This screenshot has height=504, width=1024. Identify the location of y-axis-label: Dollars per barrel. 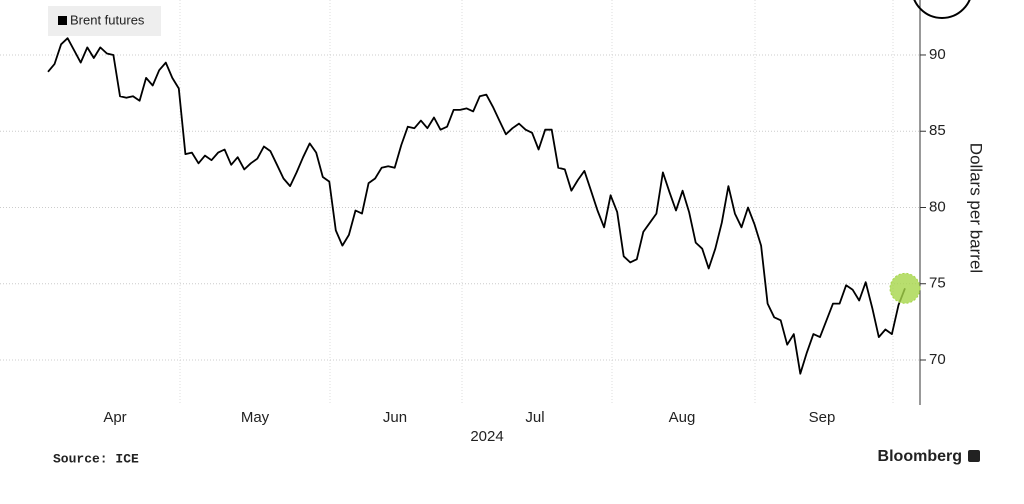
(976, 208).